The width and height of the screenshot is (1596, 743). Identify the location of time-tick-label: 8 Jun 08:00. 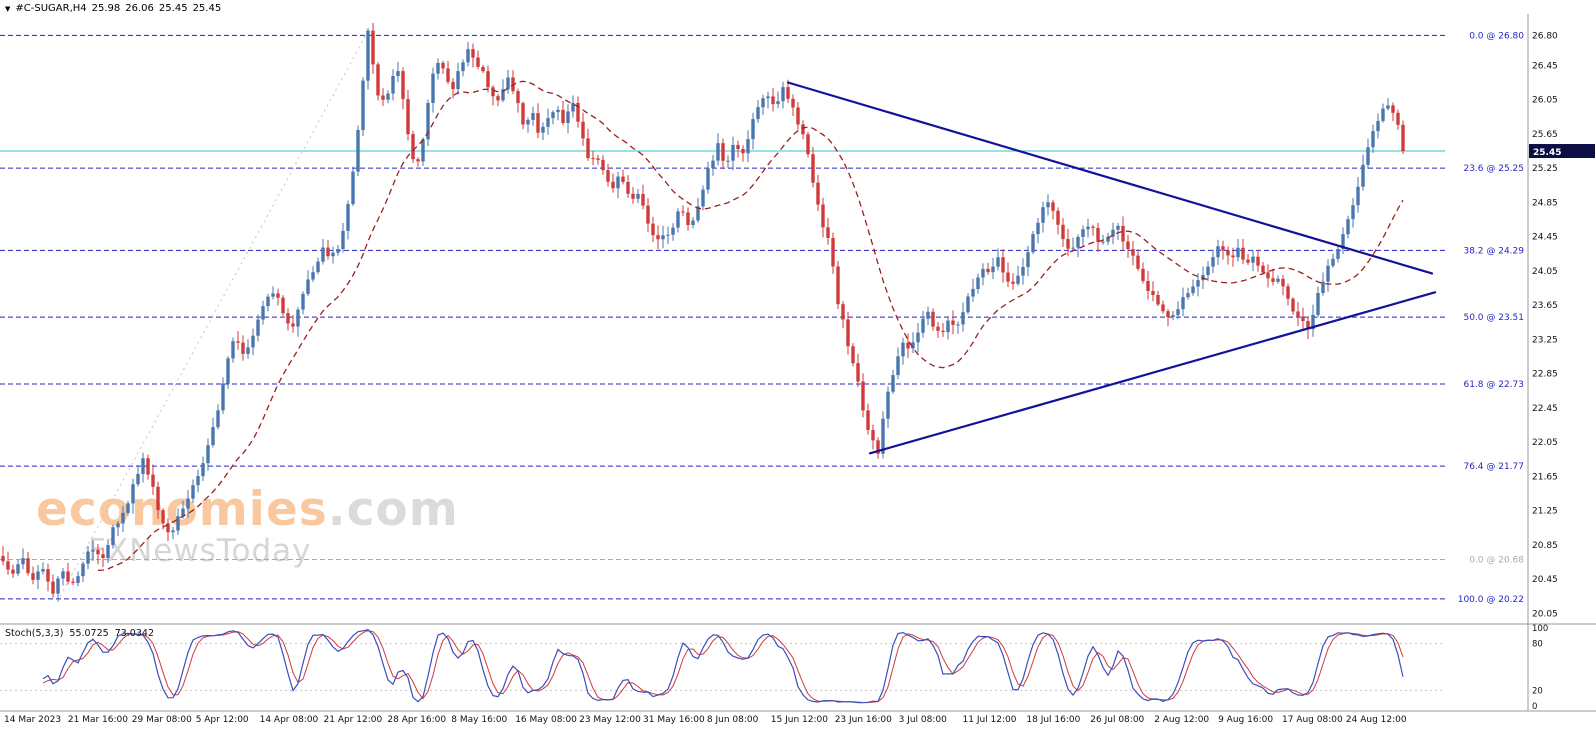
(733, 720).